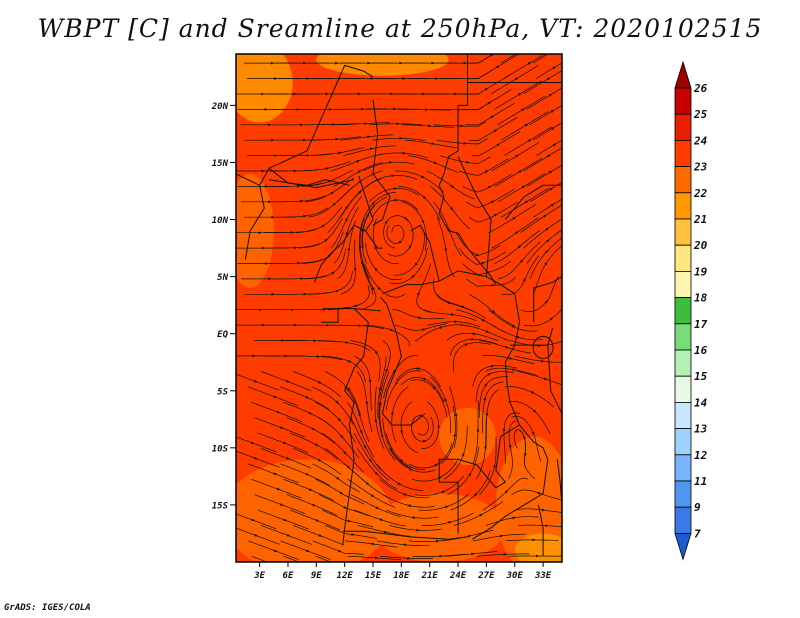  What do you see at coordinates (701, 402) in the screenshot?
I see `colorbar-label: 14` at bounding box center [701, 402].